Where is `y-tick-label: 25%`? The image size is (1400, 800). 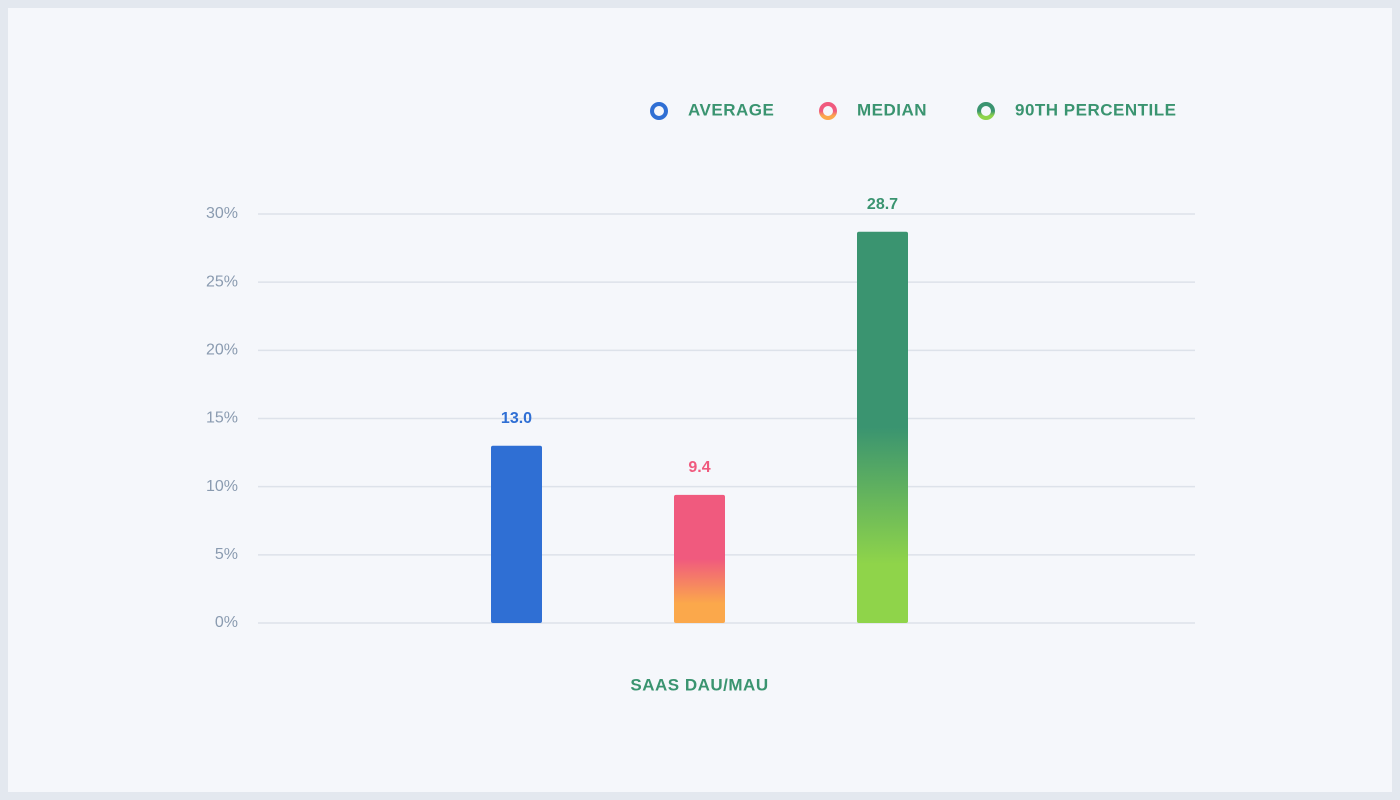
y-tick-label: 25% is located at coordinates (222, 281).